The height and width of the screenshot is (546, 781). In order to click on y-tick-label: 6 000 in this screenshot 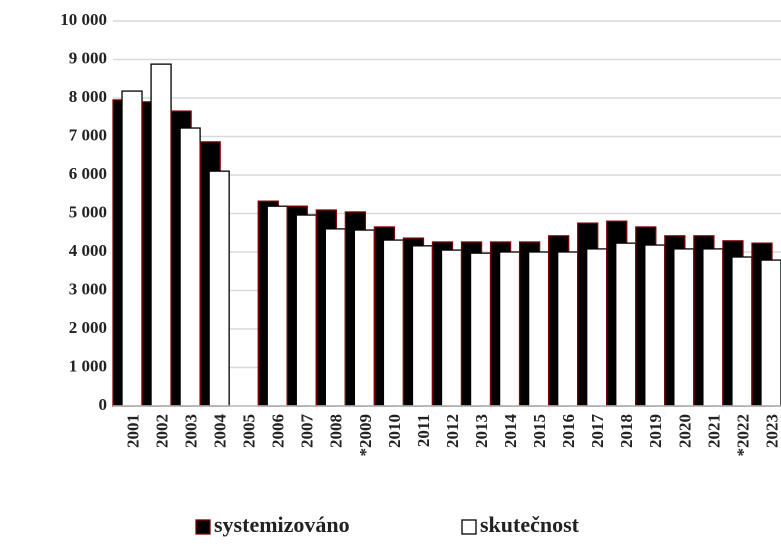, I will do `click(88, 173)`.